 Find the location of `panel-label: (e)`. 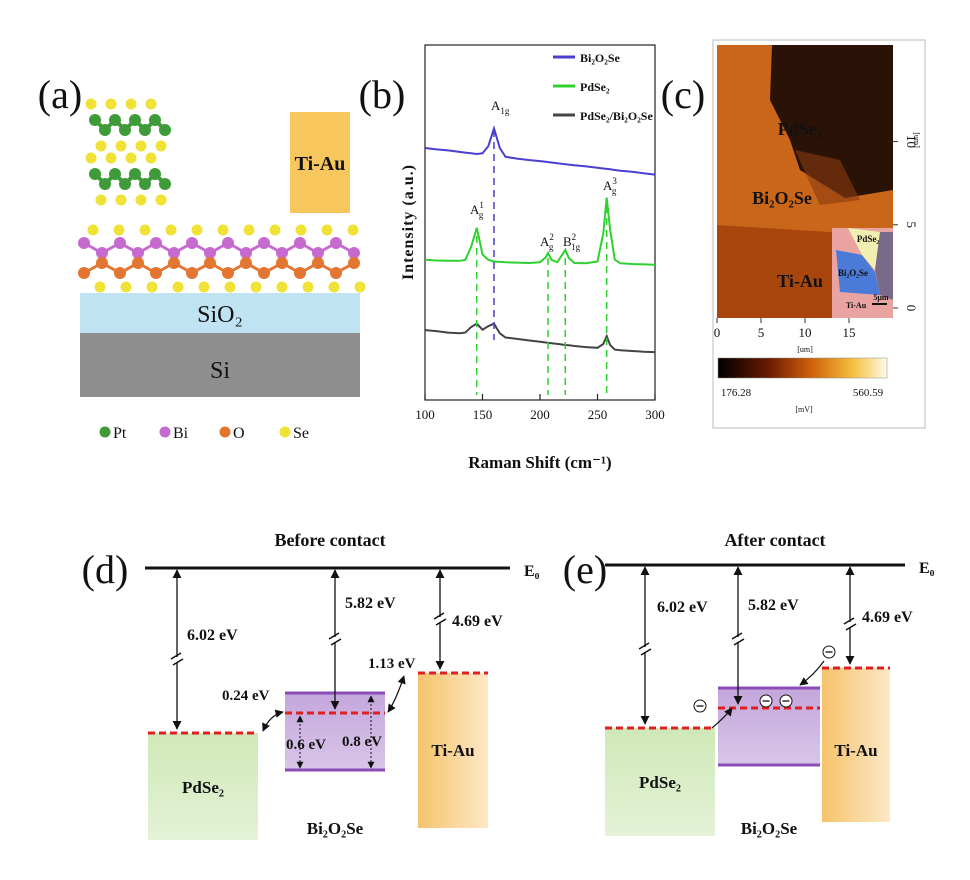

panel-label: (e) is located at coordinates (585, 569).